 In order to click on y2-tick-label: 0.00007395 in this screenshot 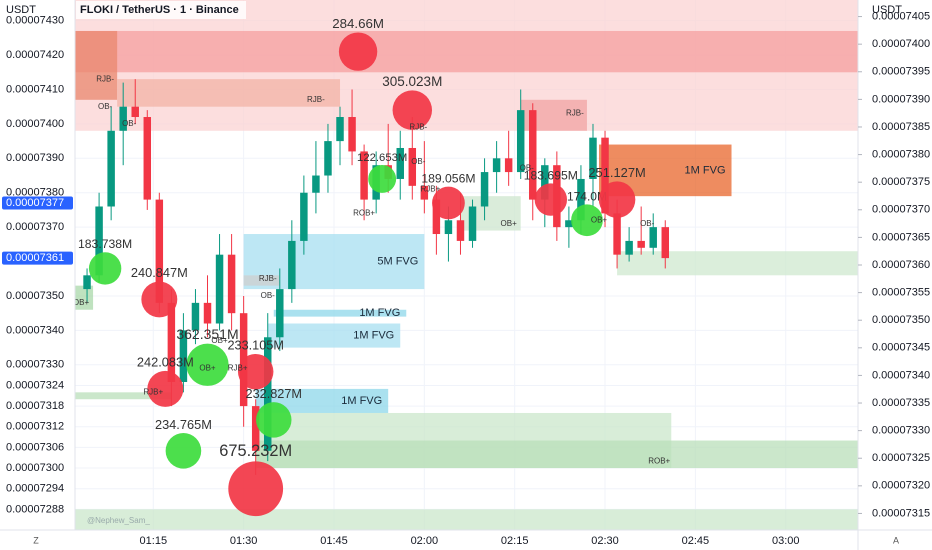, I will do `click(901, 72)`.